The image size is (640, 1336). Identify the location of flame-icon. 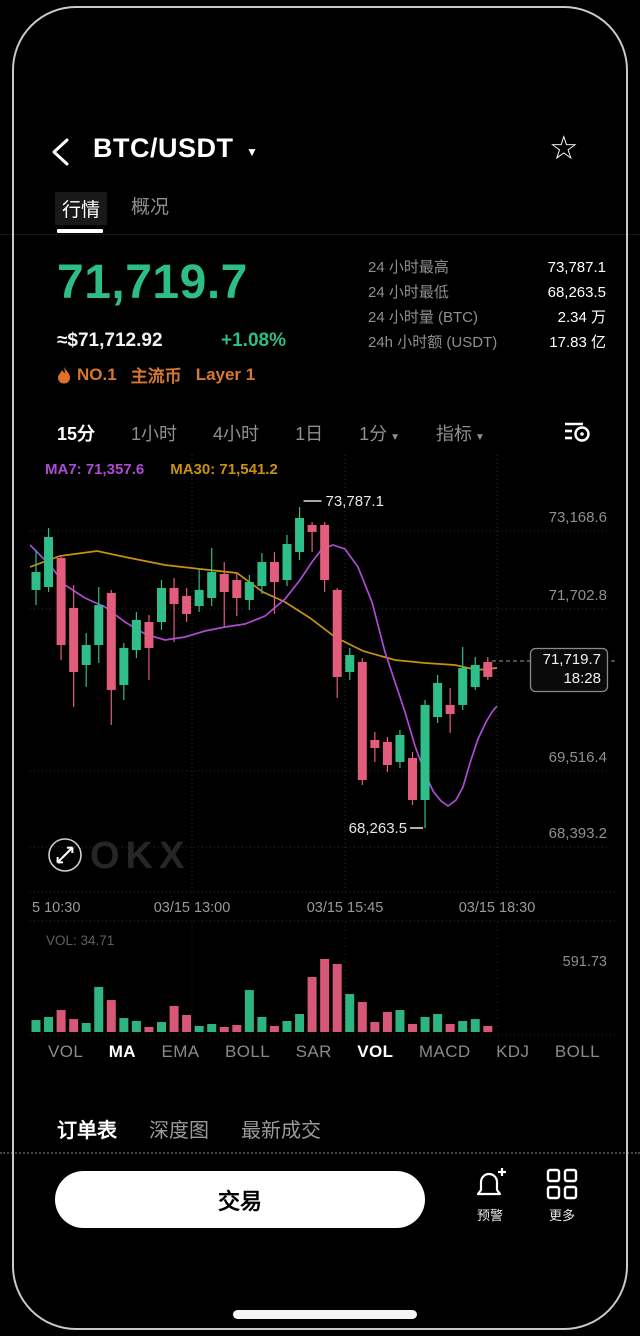
(64, 374).